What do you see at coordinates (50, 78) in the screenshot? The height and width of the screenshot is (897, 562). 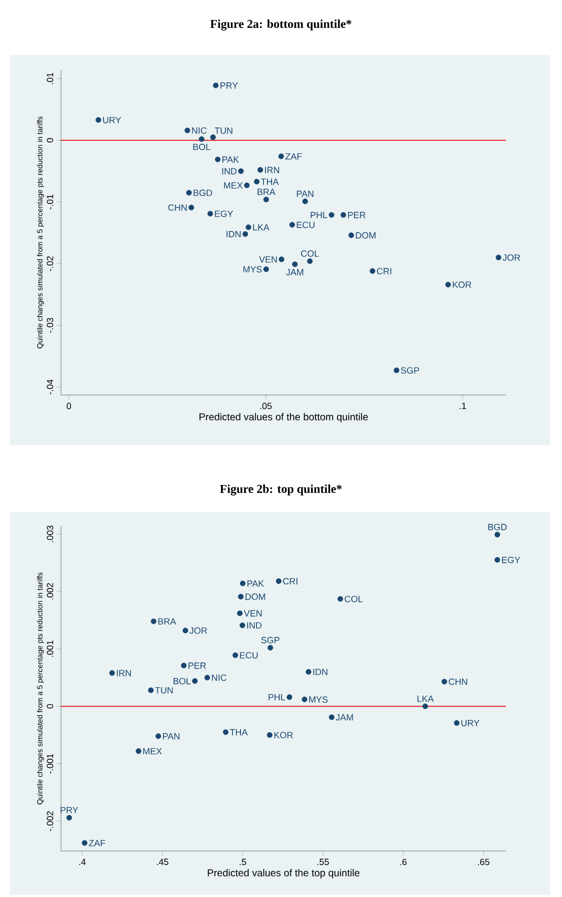 I see `y-tick-label: .01` at bounding box center [50, 78].